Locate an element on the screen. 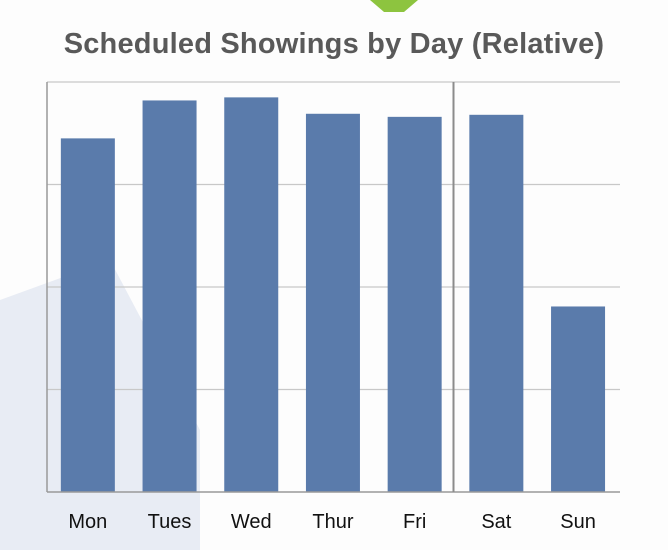  bar-thur is located at coordinates (332, 303).